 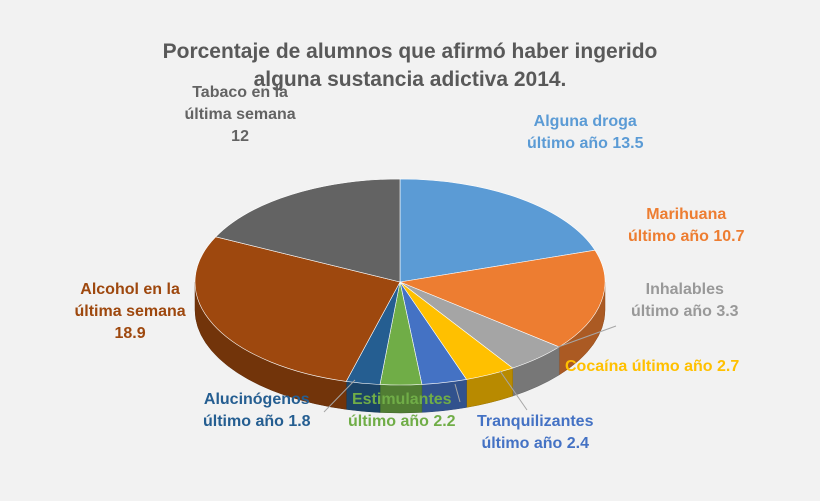 What do you see at coordinates (585, 133) in the screenshot?
I see `data-label-alguna droga: Alguna droga último año 13.5` at bounding box center [585, 133].